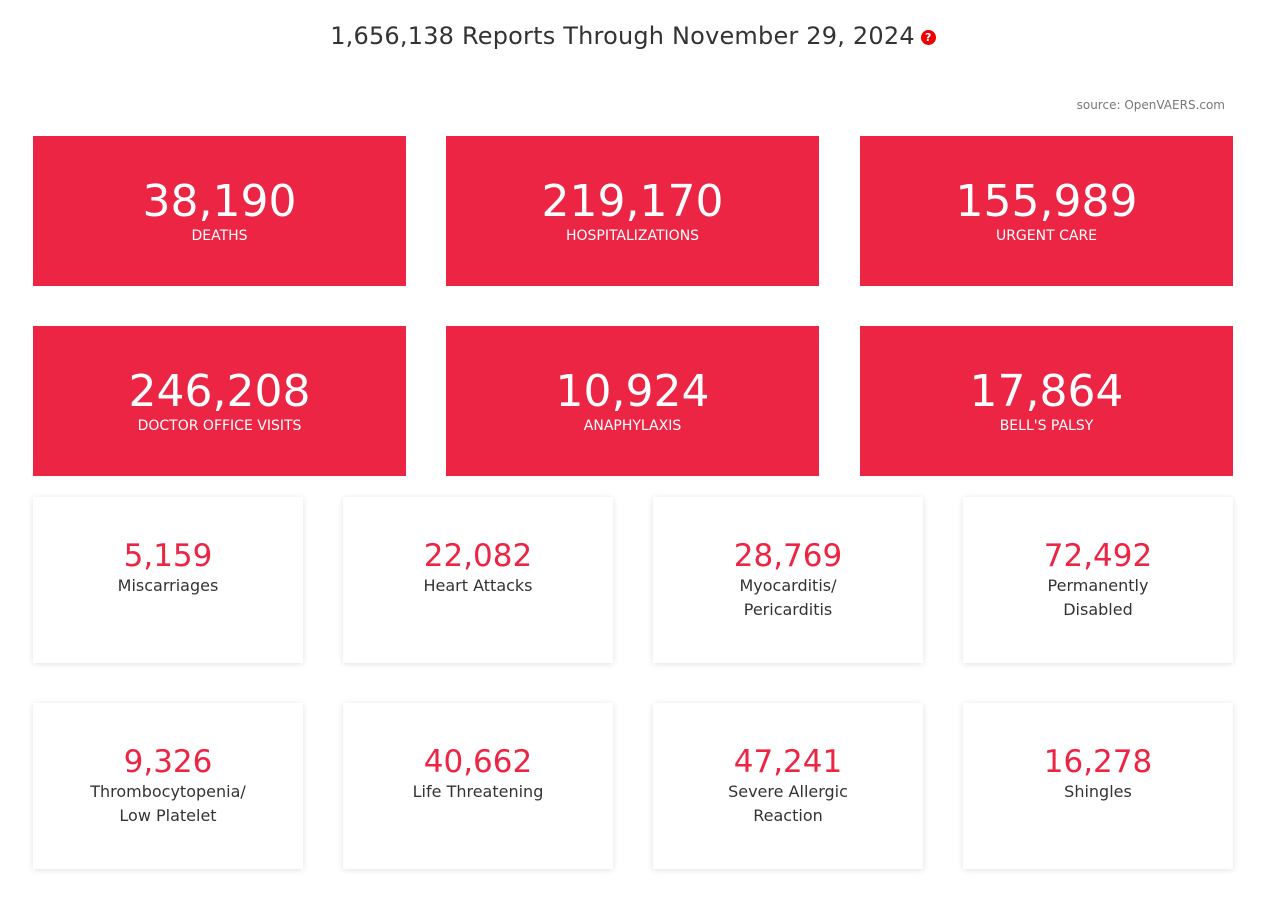  Describe the element at coordinates (478, 585) in the screenshot. I see `stat-label: Heart Attacks` at that location.